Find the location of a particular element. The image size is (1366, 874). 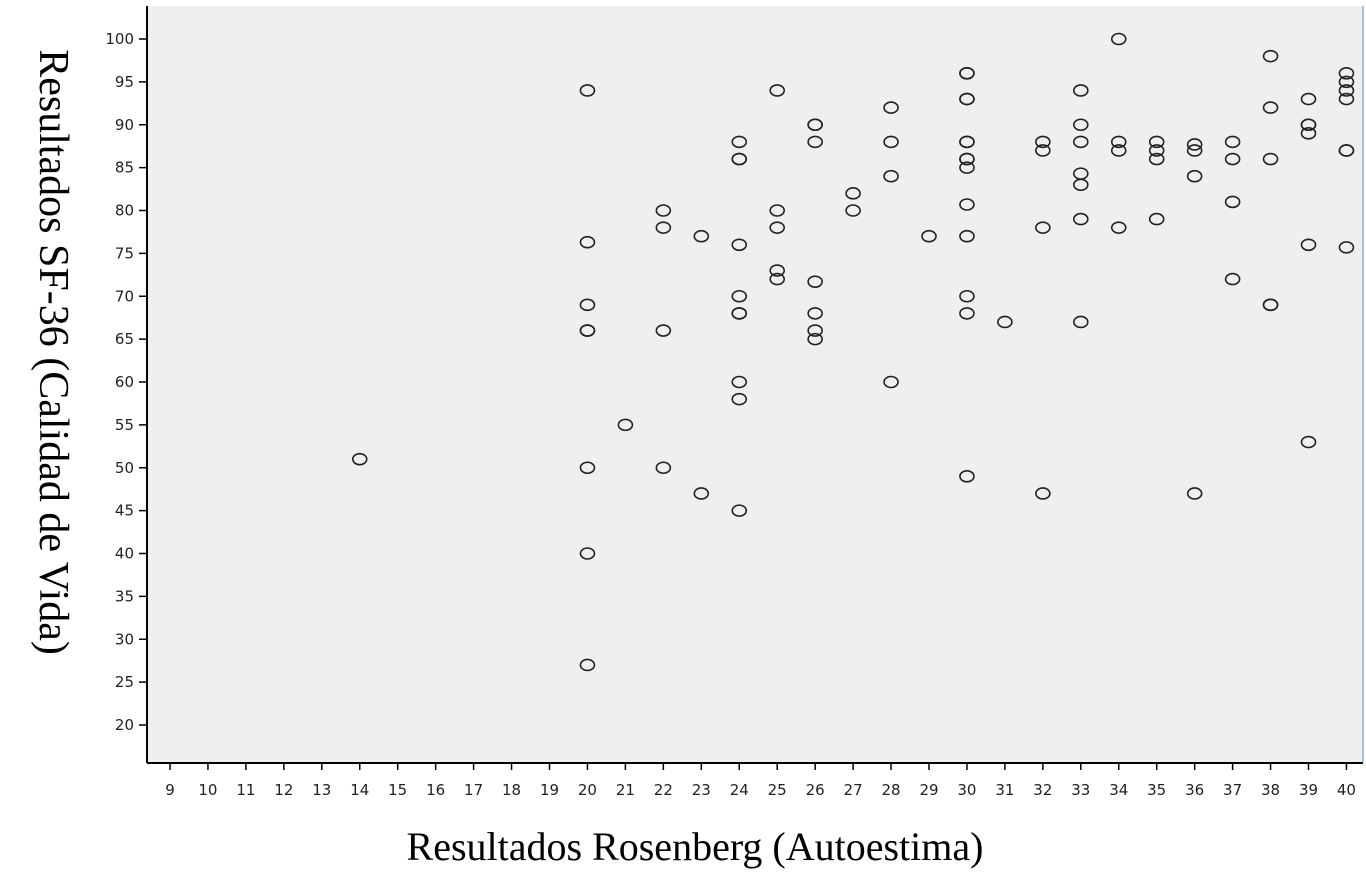

y-tick-label: 90 is located at coordinates (124, 125).